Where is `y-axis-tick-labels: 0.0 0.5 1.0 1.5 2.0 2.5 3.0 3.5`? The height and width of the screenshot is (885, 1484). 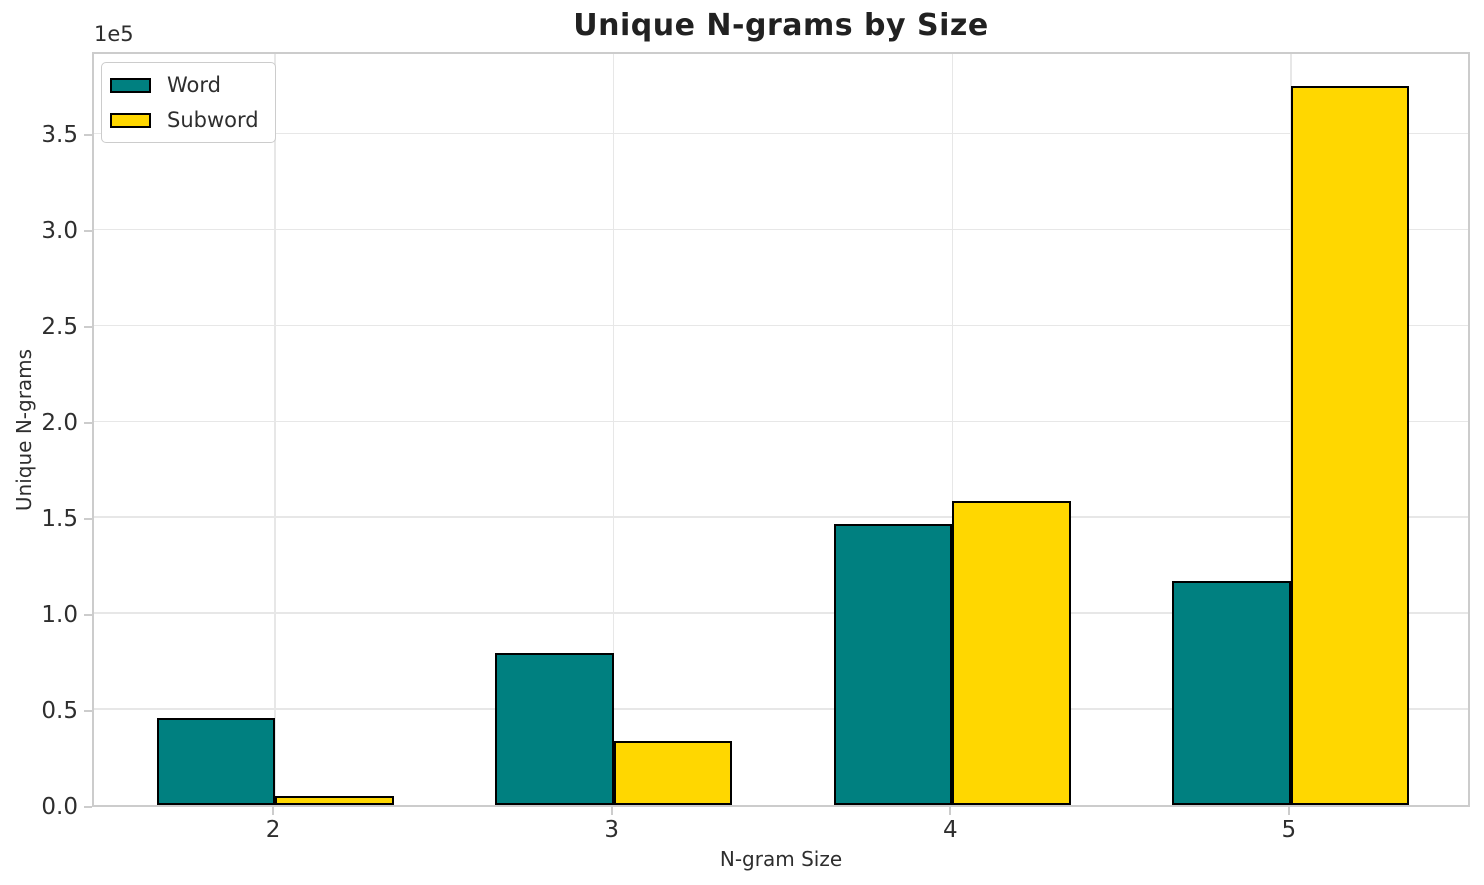
y-axis-tick-labels: 0.0 0.5 1.0 1.5 2.0 2.5 3.0 3.5 is located at coordinates (39, 436).